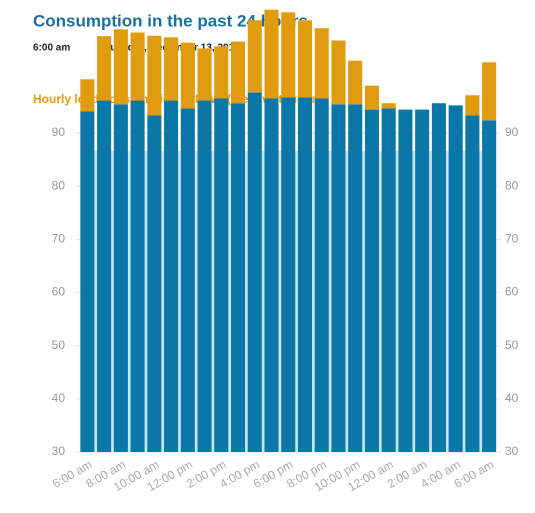  Describe the element at coordinates (512, 132) in the screenshot. I see `y2-tick-label: 90` at that location.